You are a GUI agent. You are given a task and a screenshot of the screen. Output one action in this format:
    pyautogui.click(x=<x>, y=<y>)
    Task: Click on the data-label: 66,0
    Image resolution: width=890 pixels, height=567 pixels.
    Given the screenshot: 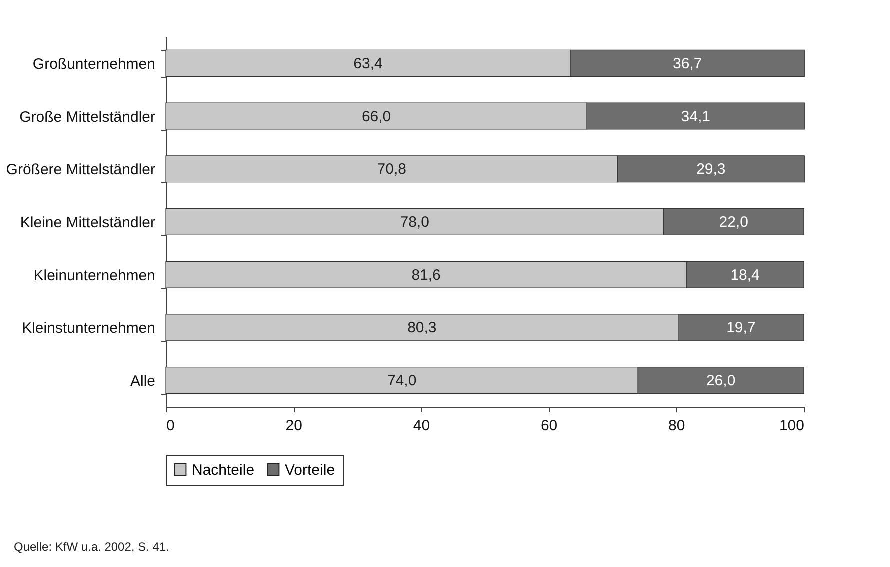 What is the action you would take?
    pyautogui.click(x=377, y=117)
    